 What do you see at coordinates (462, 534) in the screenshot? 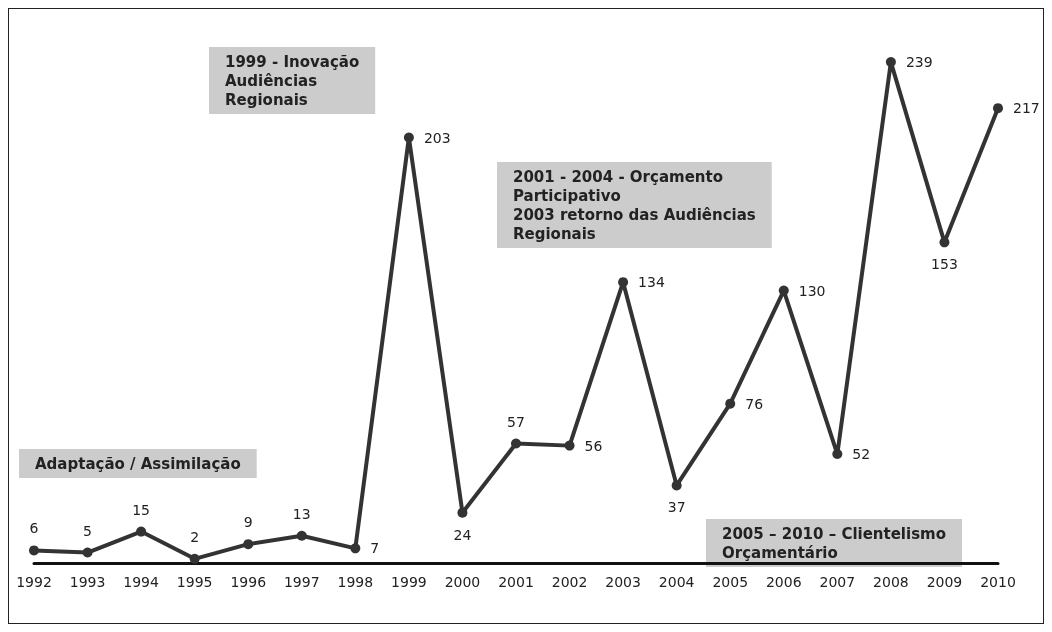
I see `data-label: 24` at bounding box center [462, 534].